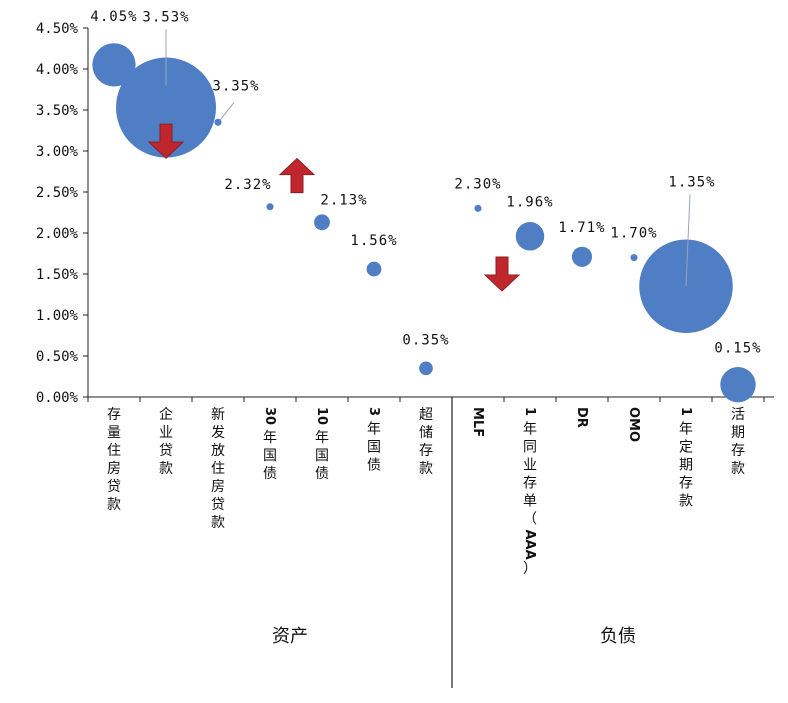  Describe the element at coordinates (113, 17) in the screenshot. I see `data-label: 4.05%` at that location.